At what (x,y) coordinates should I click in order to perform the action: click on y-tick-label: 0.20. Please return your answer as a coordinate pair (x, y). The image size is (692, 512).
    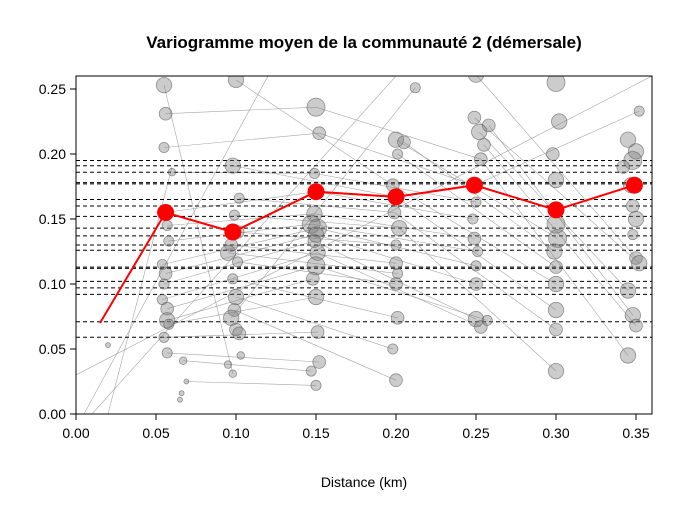
    Looking at the image, I should click on (52, 154).